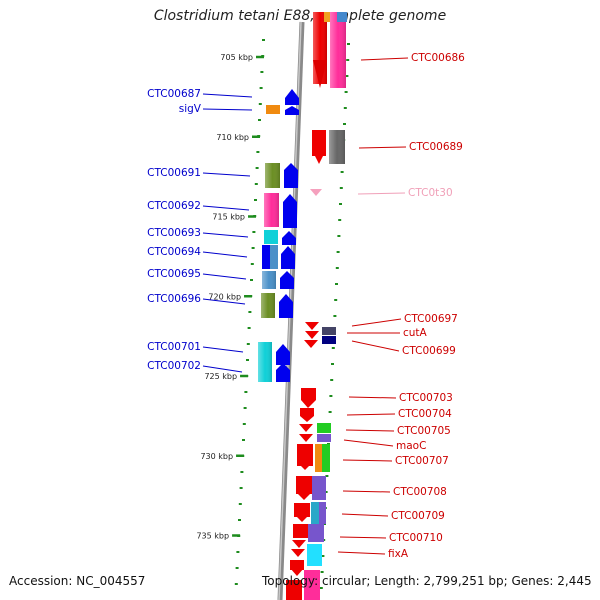  What do you see at coordinates (411, 446) in the screenshot?
I see `gene-label-maoc: maoC` at bounding box center [411, 446].